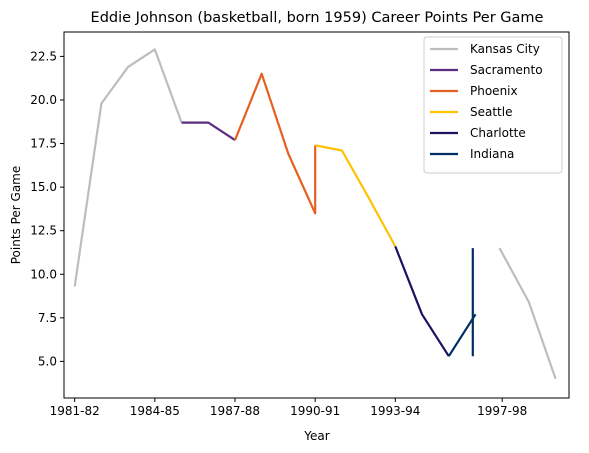 Image resolution: width=589 pixels, height=453 pixels. I want to click on y-tick-label: 12.5, so click(43, 231).